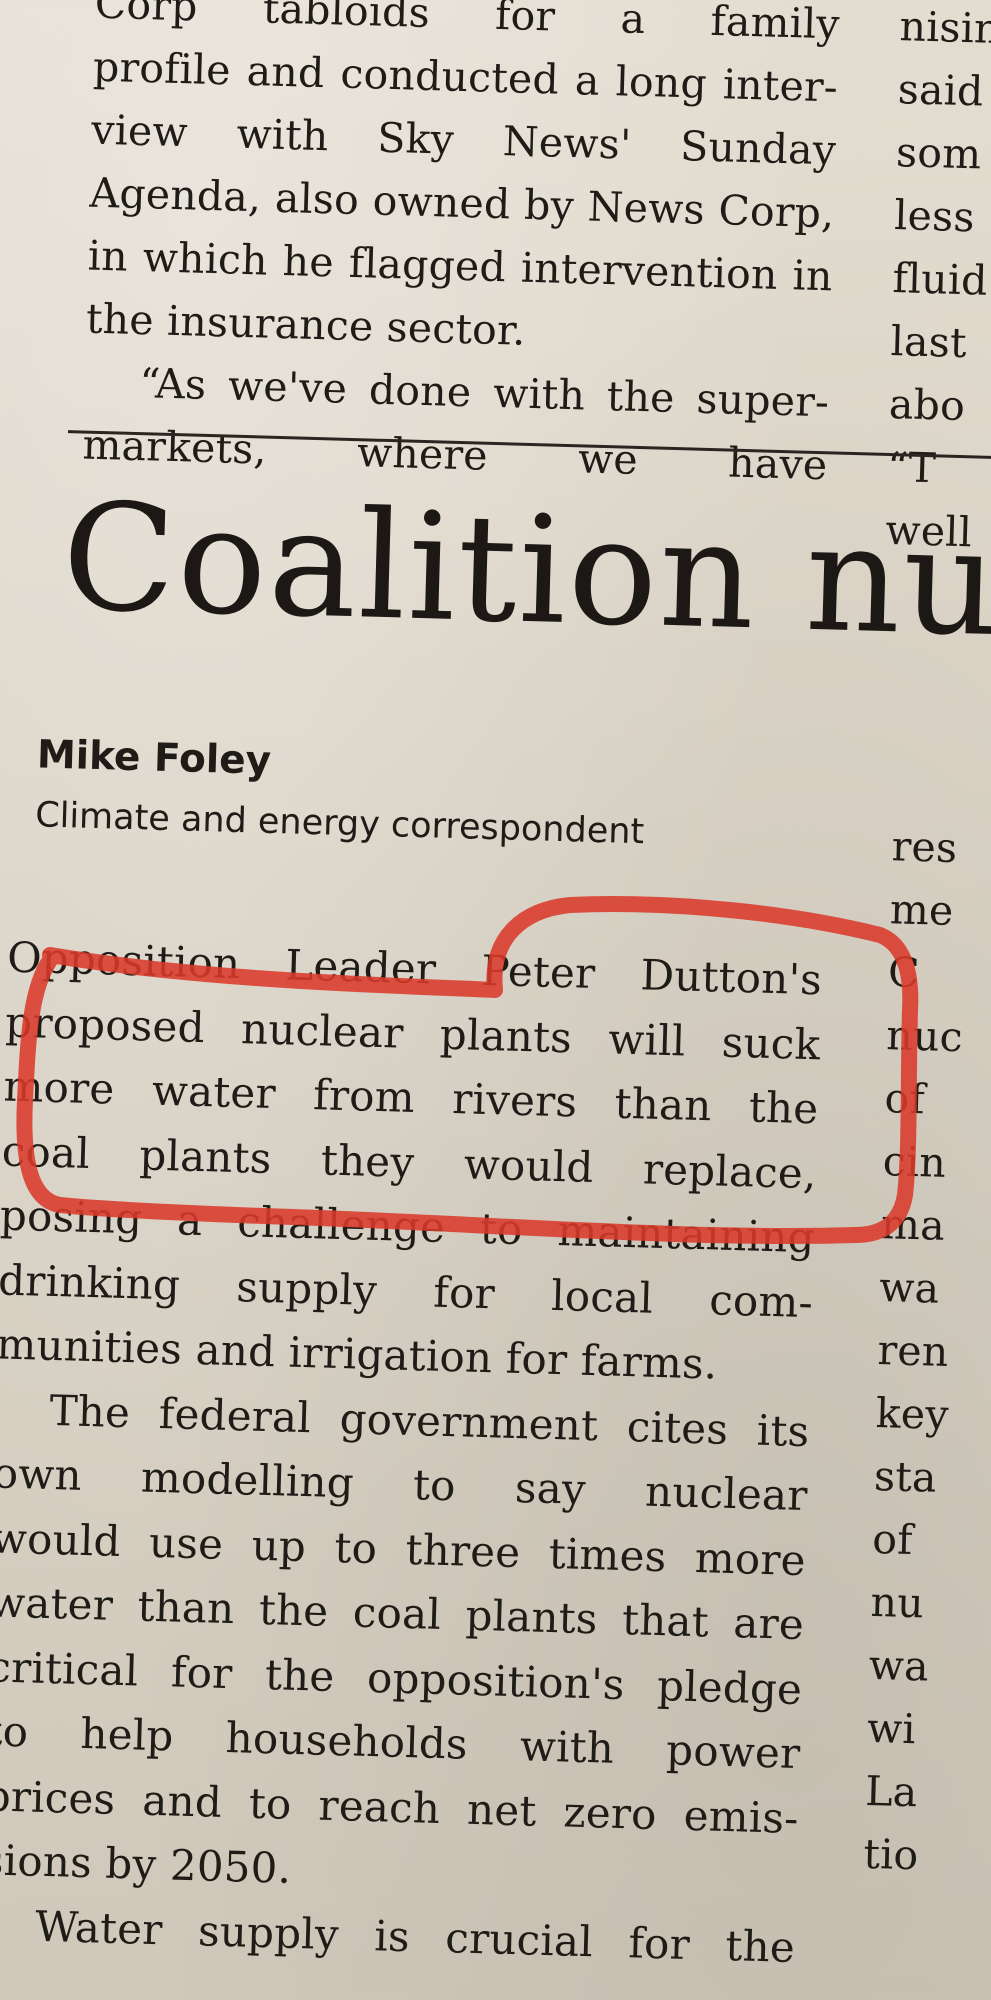 The image size is (991, 2000). Describe the element at coordinates (913, 1351) in the screenshot. I see `text-line: ren` at that location.